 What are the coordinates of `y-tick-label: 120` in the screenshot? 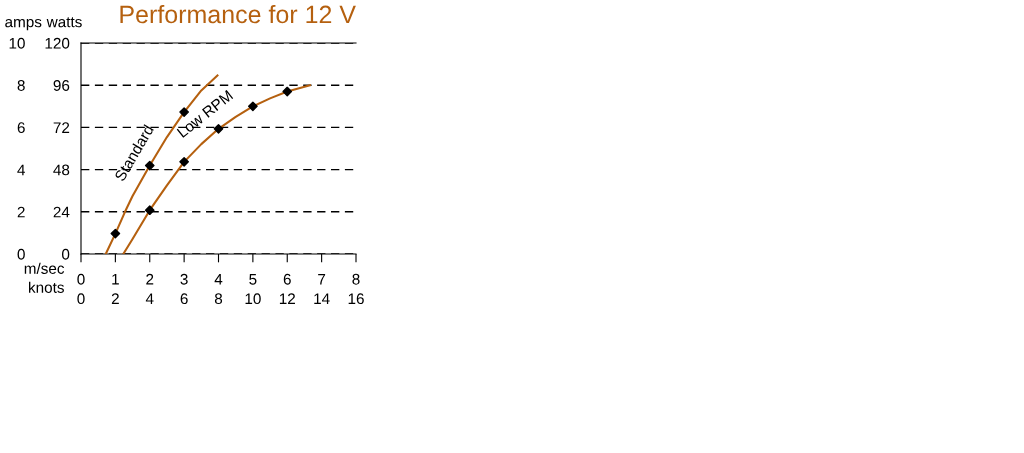 It's located at (57, 43).